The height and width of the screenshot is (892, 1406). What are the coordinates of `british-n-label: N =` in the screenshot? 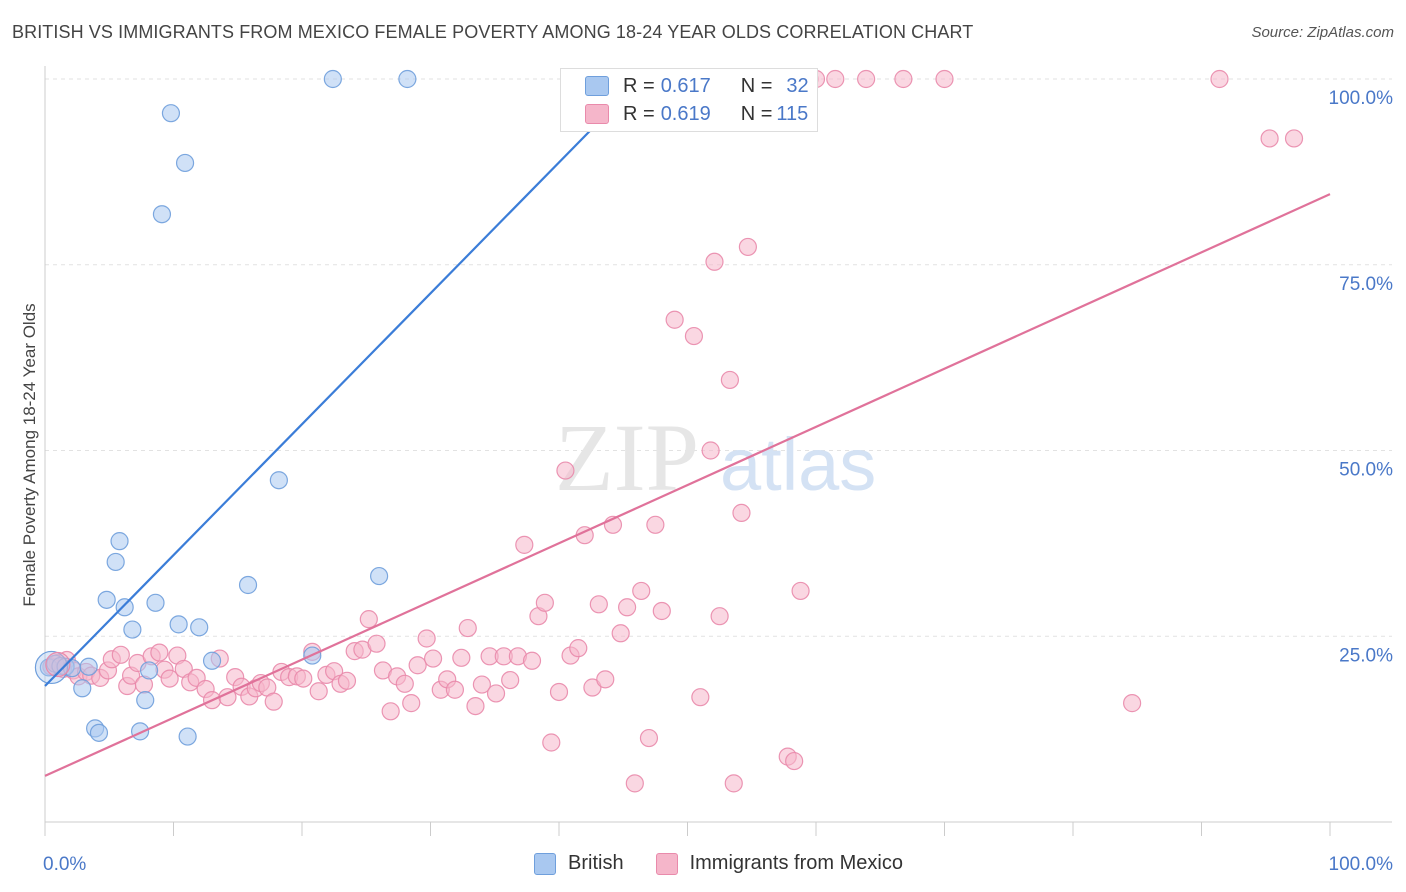 It's located at (756, 85).